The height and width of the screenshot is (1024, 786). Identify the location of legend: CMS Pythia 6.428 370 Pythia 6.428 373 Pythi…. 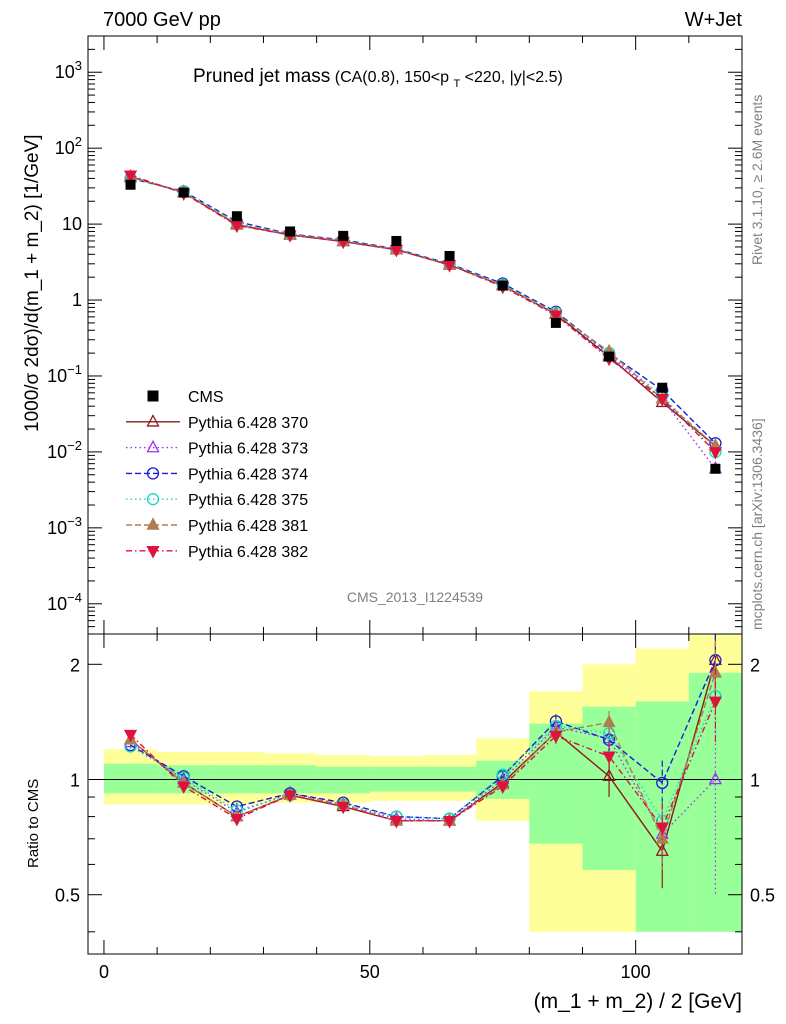
(217, 475).